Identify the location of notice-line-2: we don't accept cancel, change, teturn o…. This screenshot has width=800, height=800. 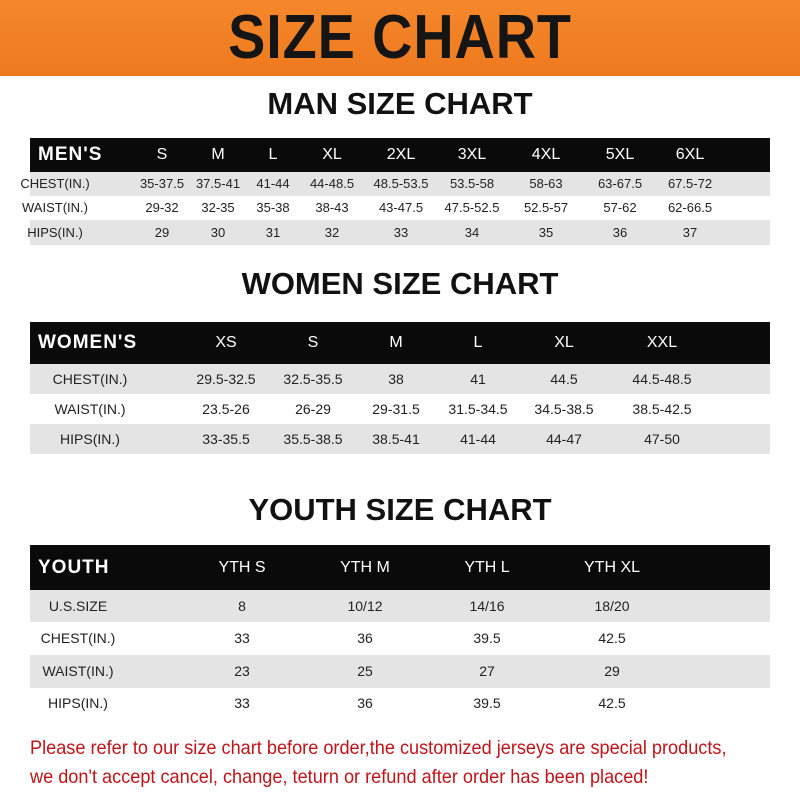
(339, 777).